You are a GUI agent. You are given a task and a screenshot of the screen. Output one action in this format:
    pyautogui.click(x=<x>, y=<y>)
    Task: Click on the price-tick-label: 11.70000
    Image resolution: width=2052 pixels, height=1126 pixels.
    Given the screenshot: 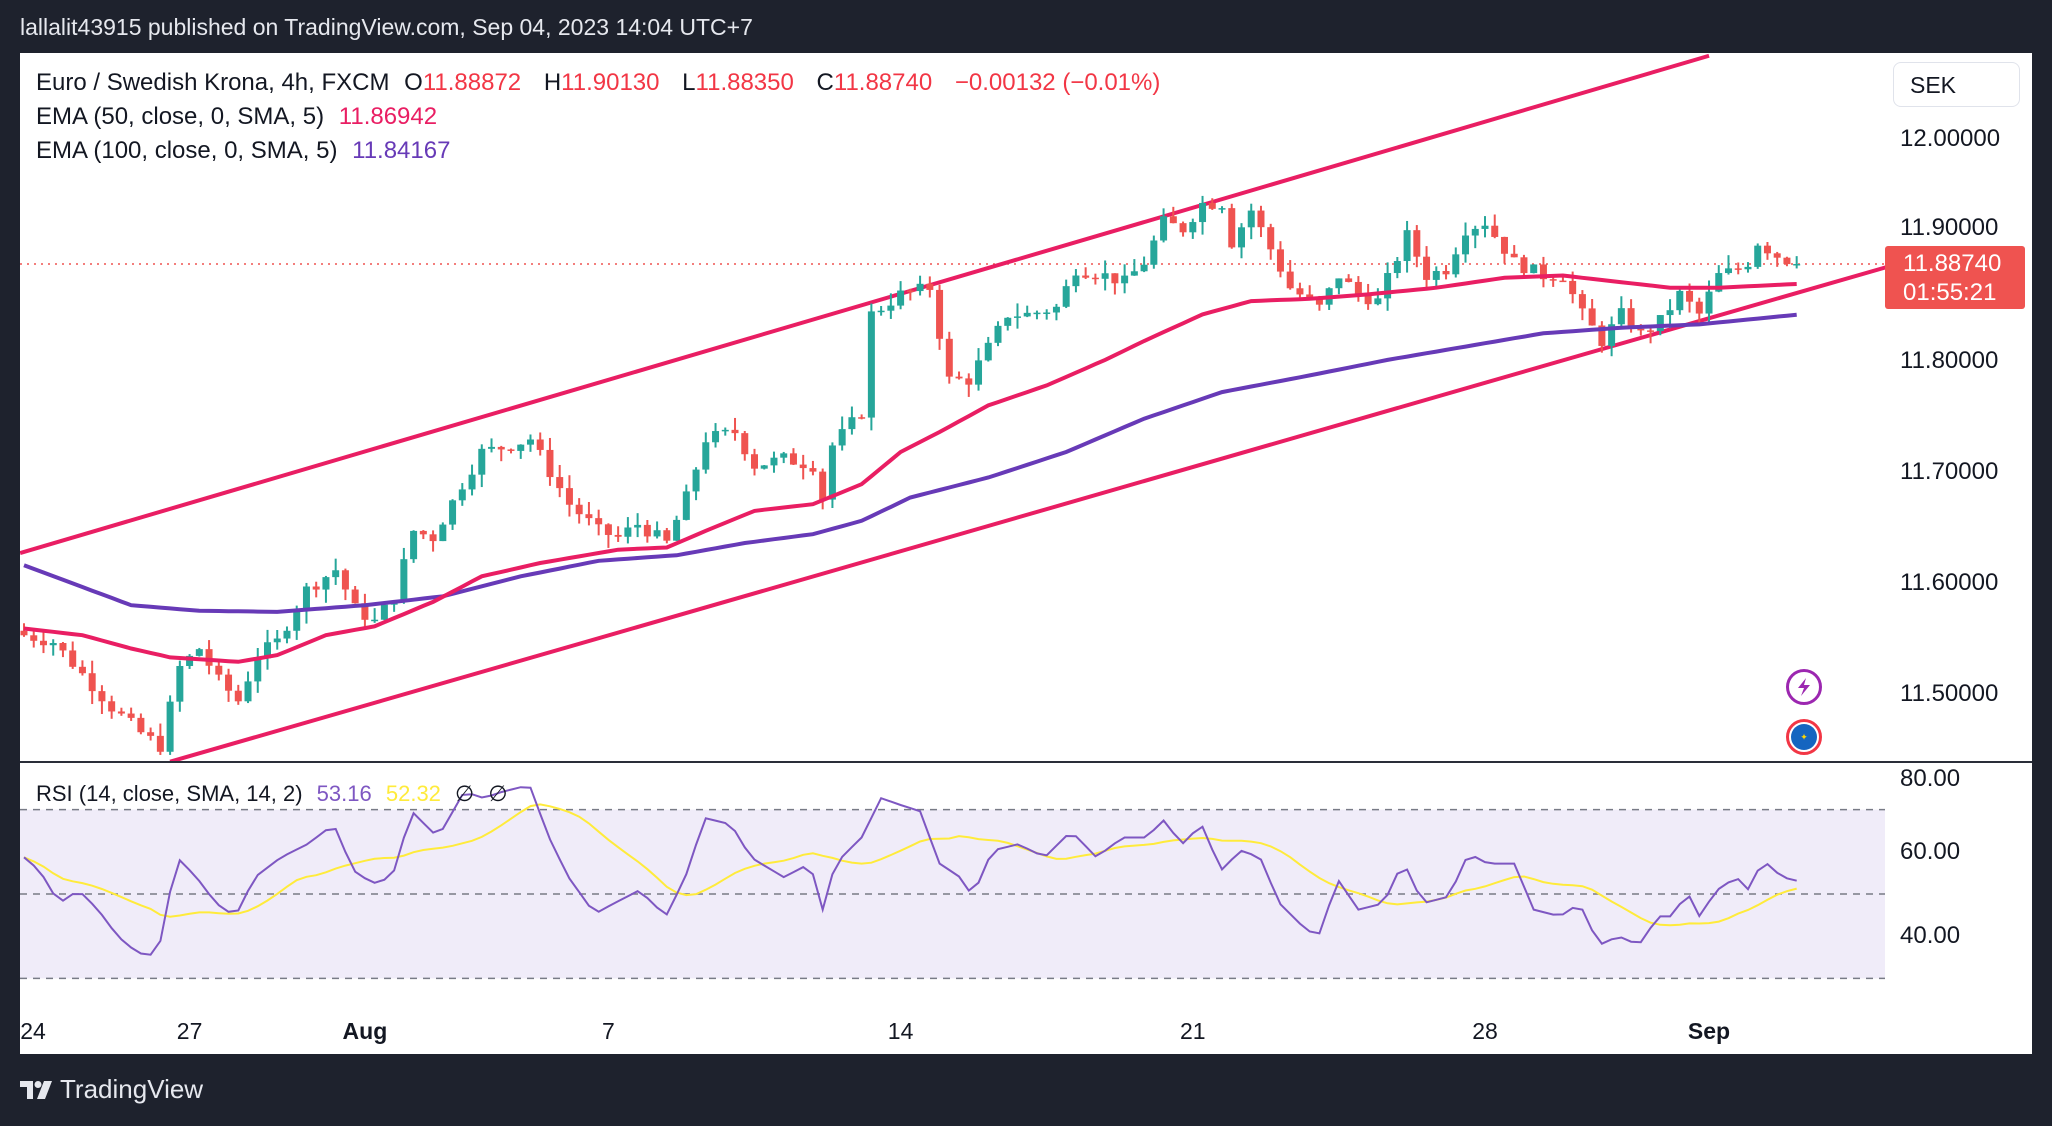 What is the action you would take?
    pyautogui.click(x=1949, y=471)
    